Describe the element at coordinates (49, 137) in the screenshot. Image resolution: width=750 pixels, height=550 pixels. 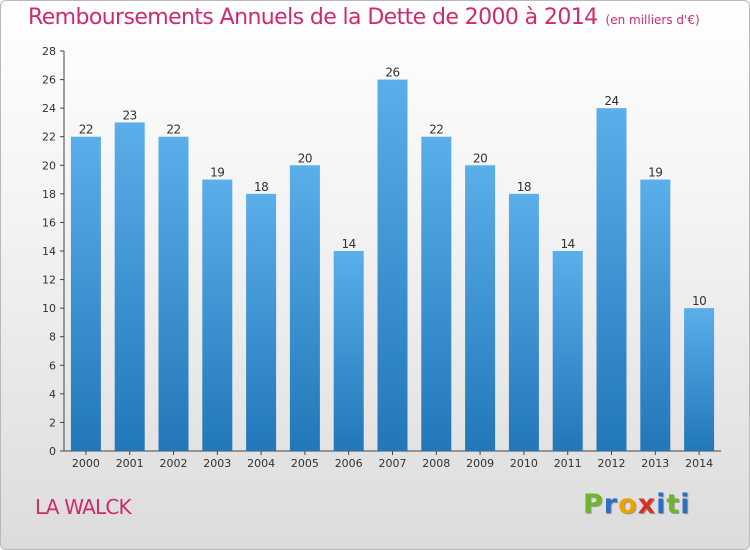
I see `y-tick-label: 22` at that location.